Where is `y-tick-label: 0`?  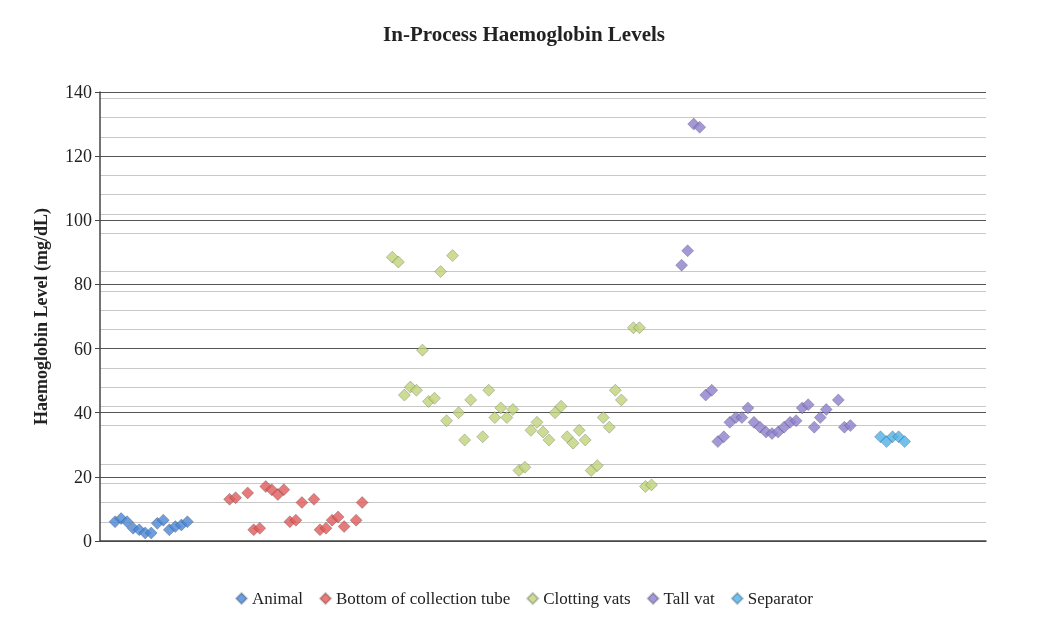 y-tick-label: 0 is located at coordinates (87, 541).